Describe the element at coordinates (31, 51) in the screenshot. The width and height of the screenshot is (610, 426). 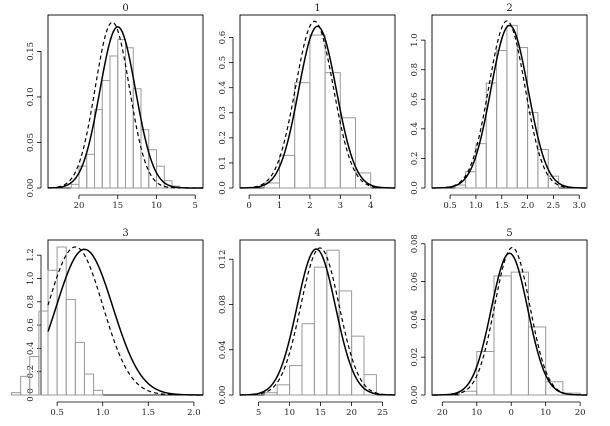
I see `y-tick-label: 0.15` at that location.